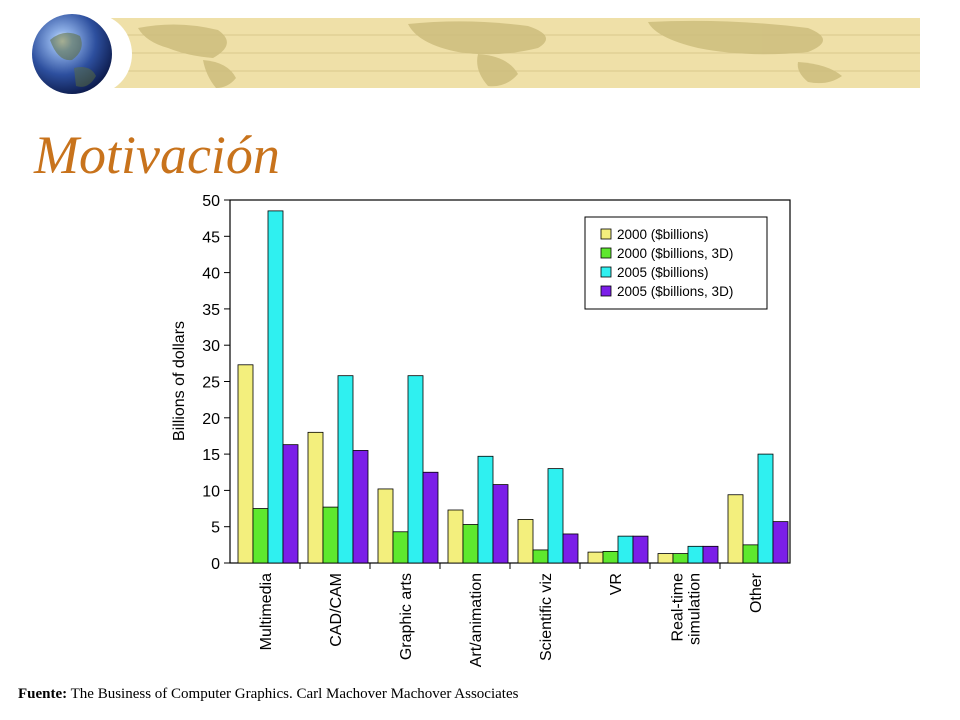  I want to click on y-tick-label: 50, so click(211, 201).